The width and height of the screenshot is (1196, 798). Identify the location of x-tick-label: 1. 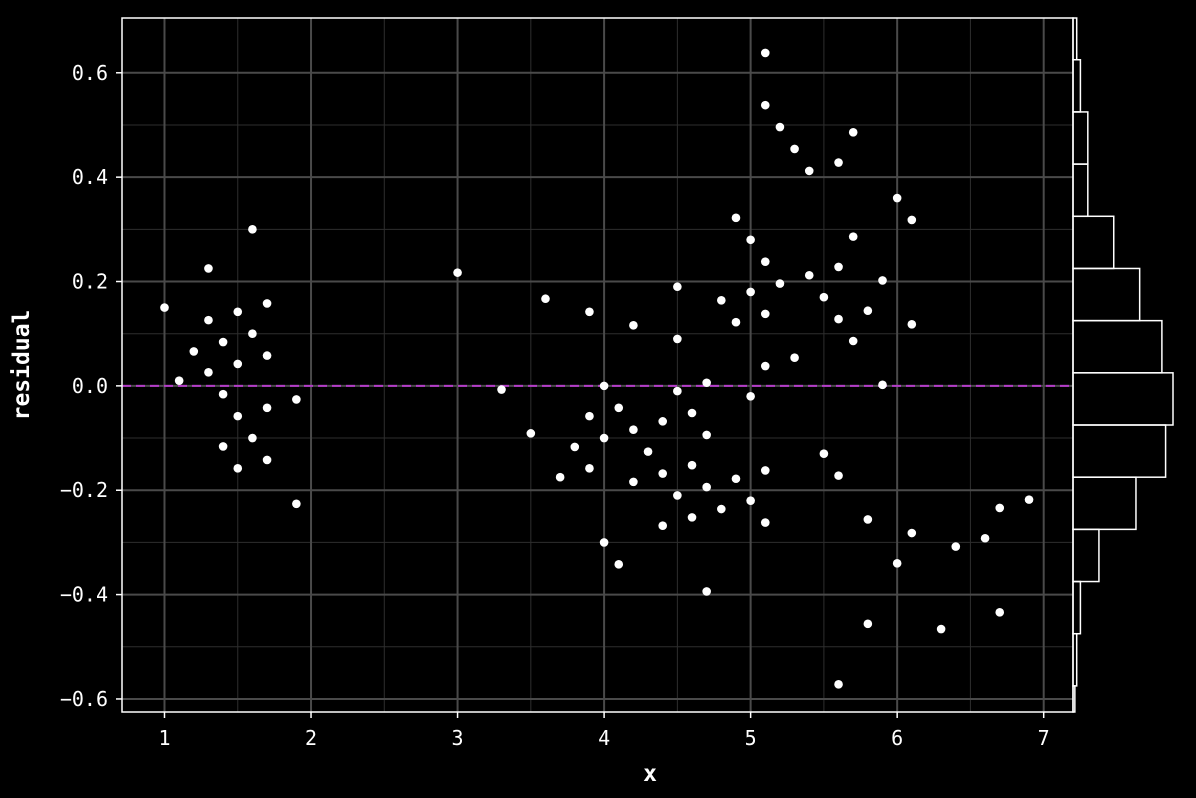
(164, 738).